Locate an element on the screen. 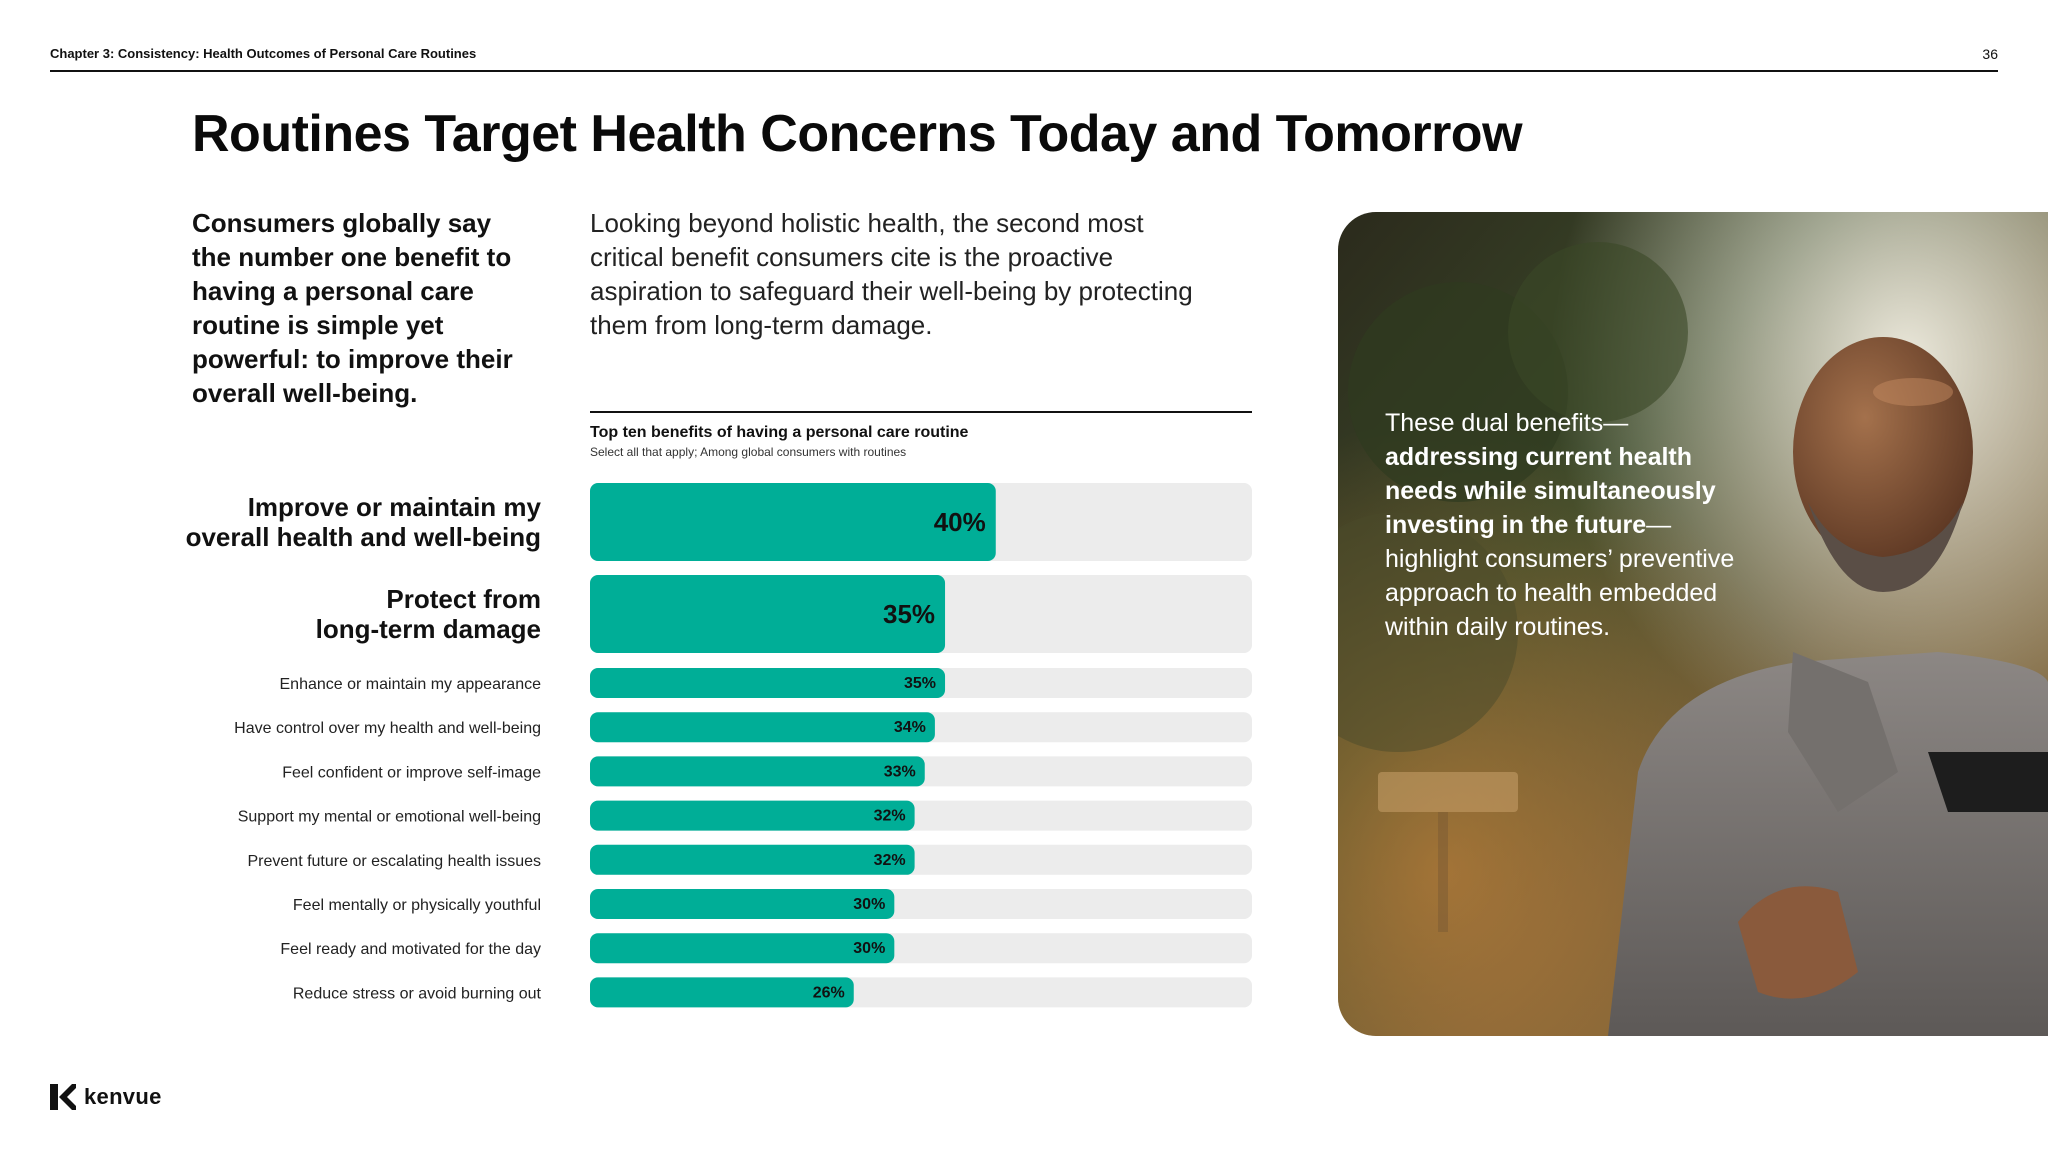 This screenshot has width=2048, height=1152. bar-10-value-label: 26% is located at coordinates (829, 992).